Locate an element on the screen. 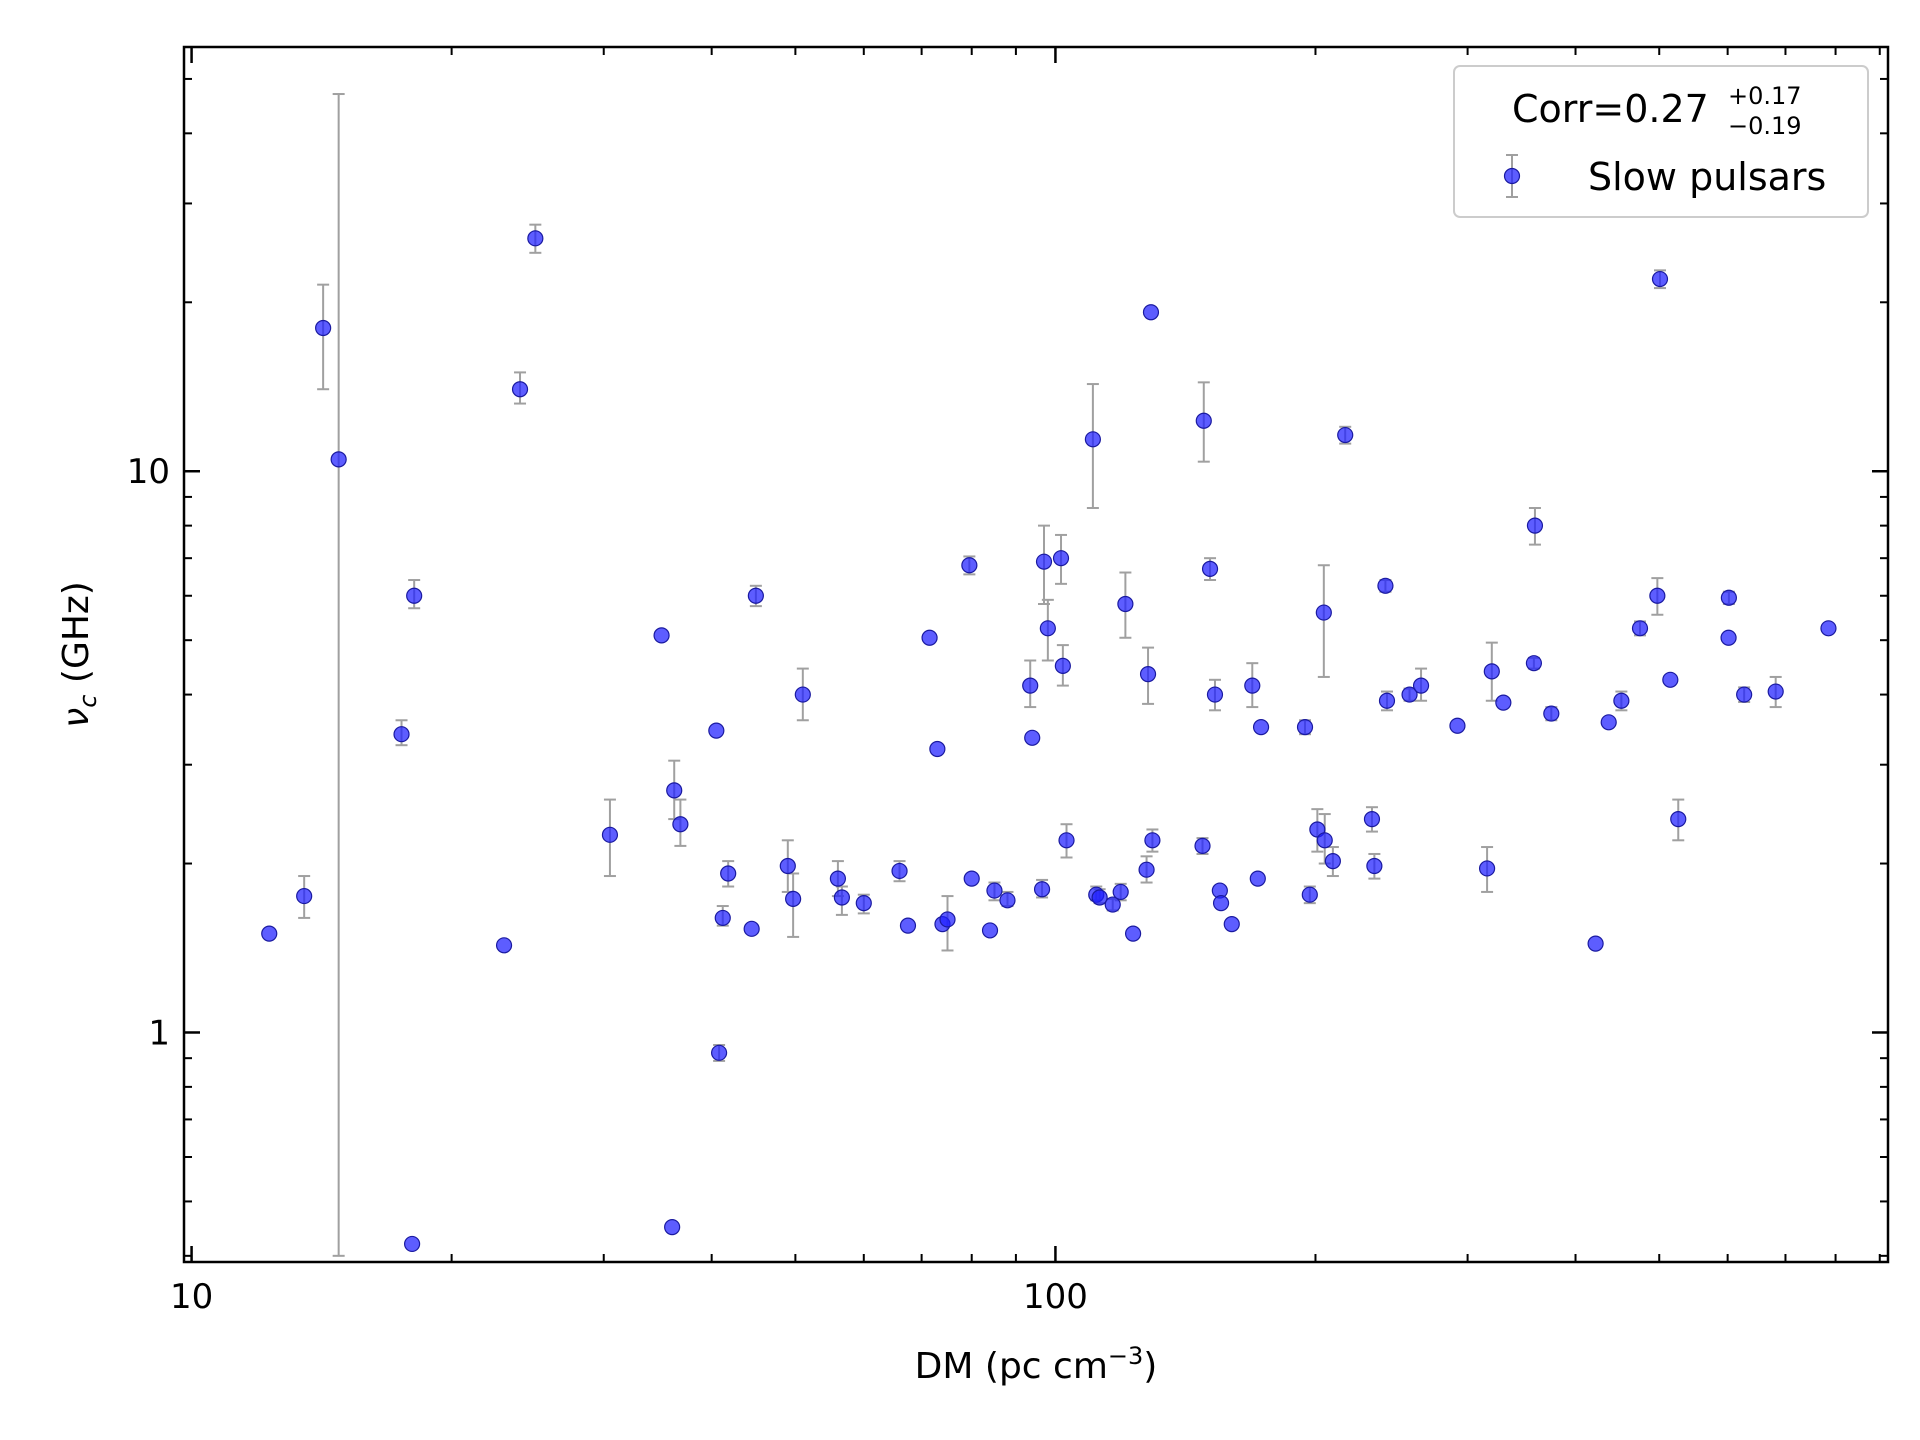 The width and height of the screenshot is (1920, 1440). y-tick-label: 10 is located at coordinates (148, 472).